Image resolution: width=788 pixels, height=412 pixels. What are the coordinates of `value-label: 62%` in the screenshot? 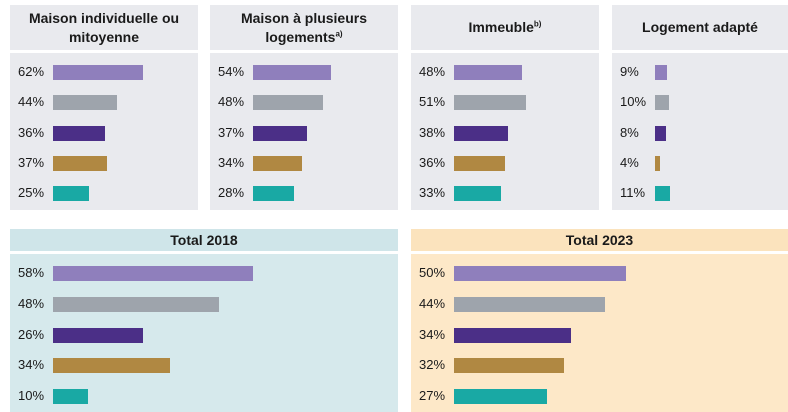 It's located at (31, 71).